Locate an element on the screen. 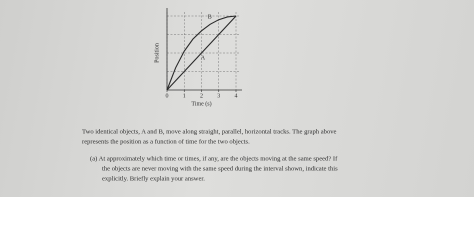  x-tick-label: 1 is located at coordinates (184, 96).